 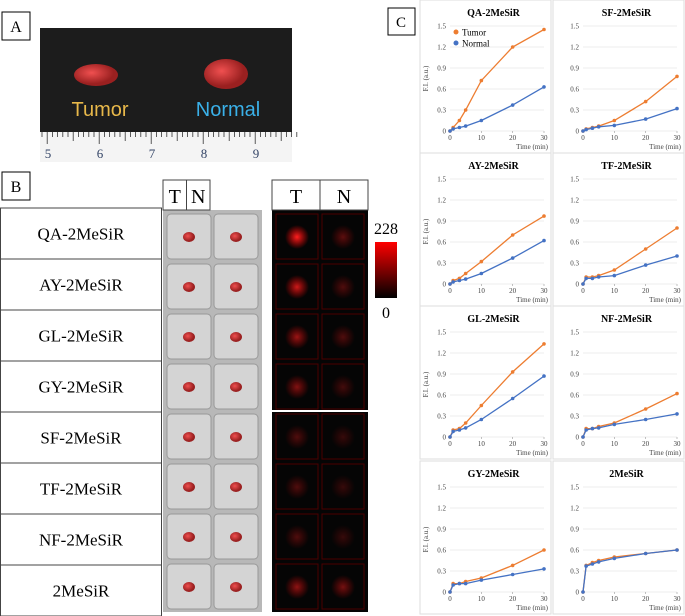 I want to click on ruler-label: 8, so click(x=204, y=153).